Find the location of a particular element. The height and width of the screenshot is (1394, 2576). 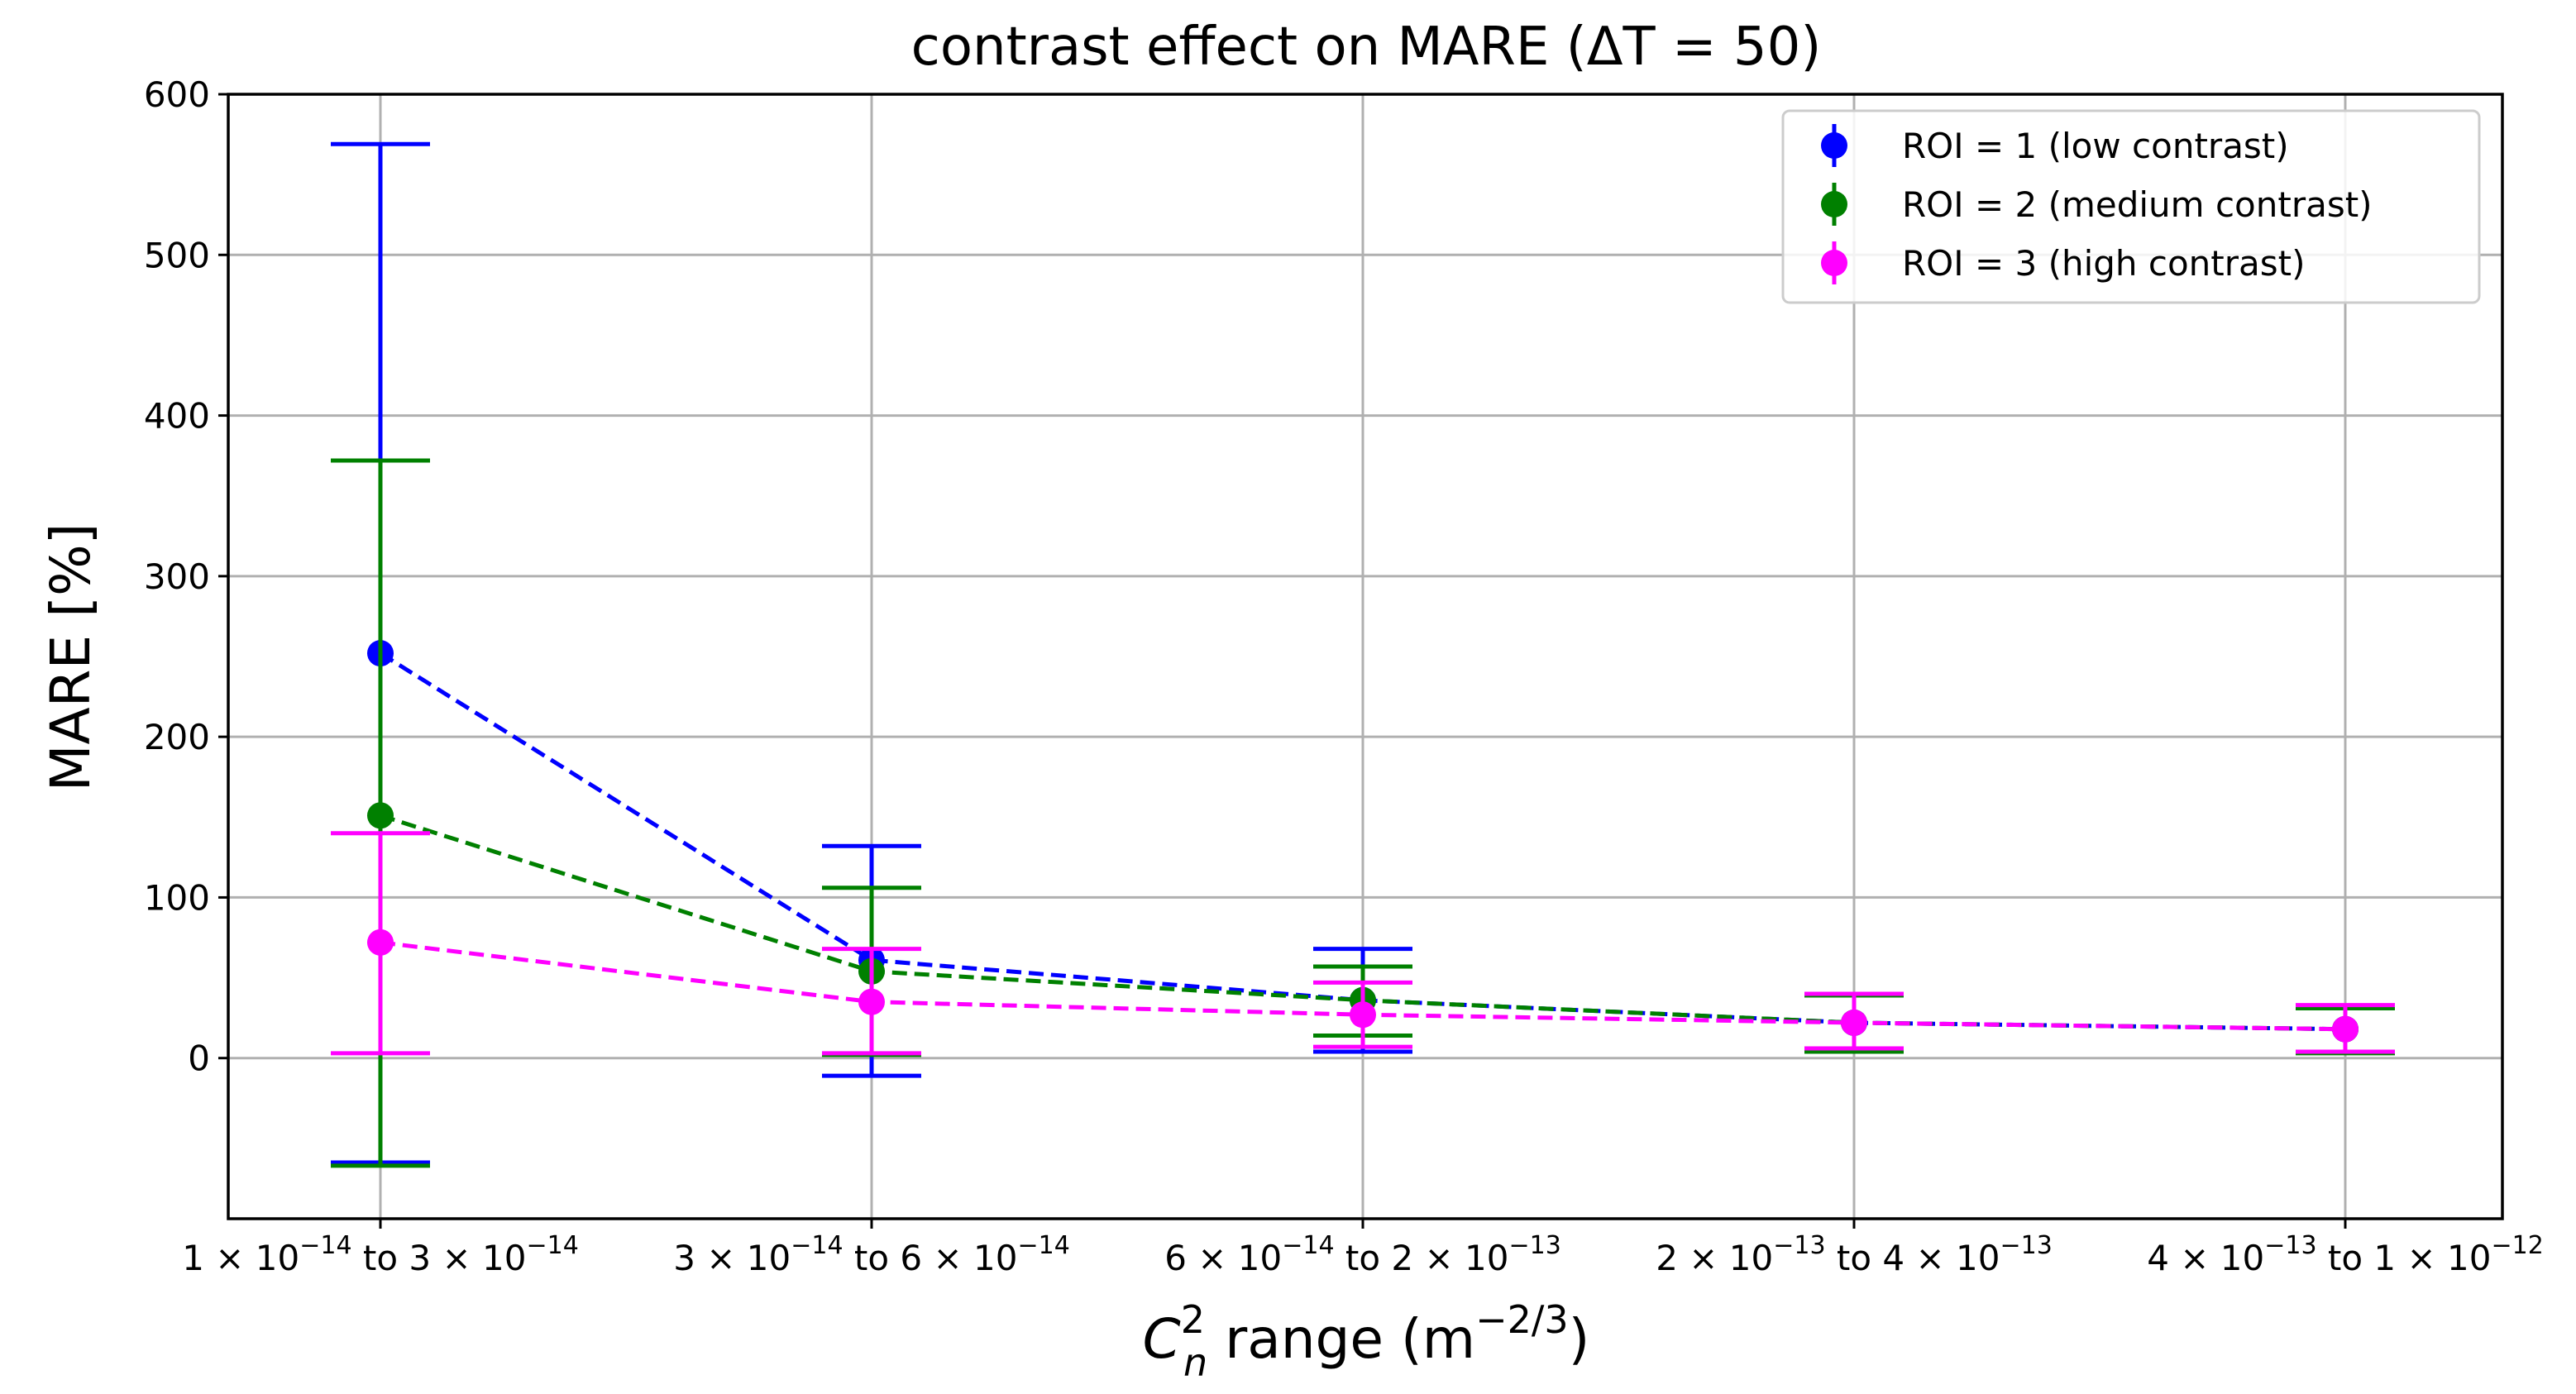

legend-entry-2: ROI = 2 (medium contrast) is located at coordinates (2097, 204).